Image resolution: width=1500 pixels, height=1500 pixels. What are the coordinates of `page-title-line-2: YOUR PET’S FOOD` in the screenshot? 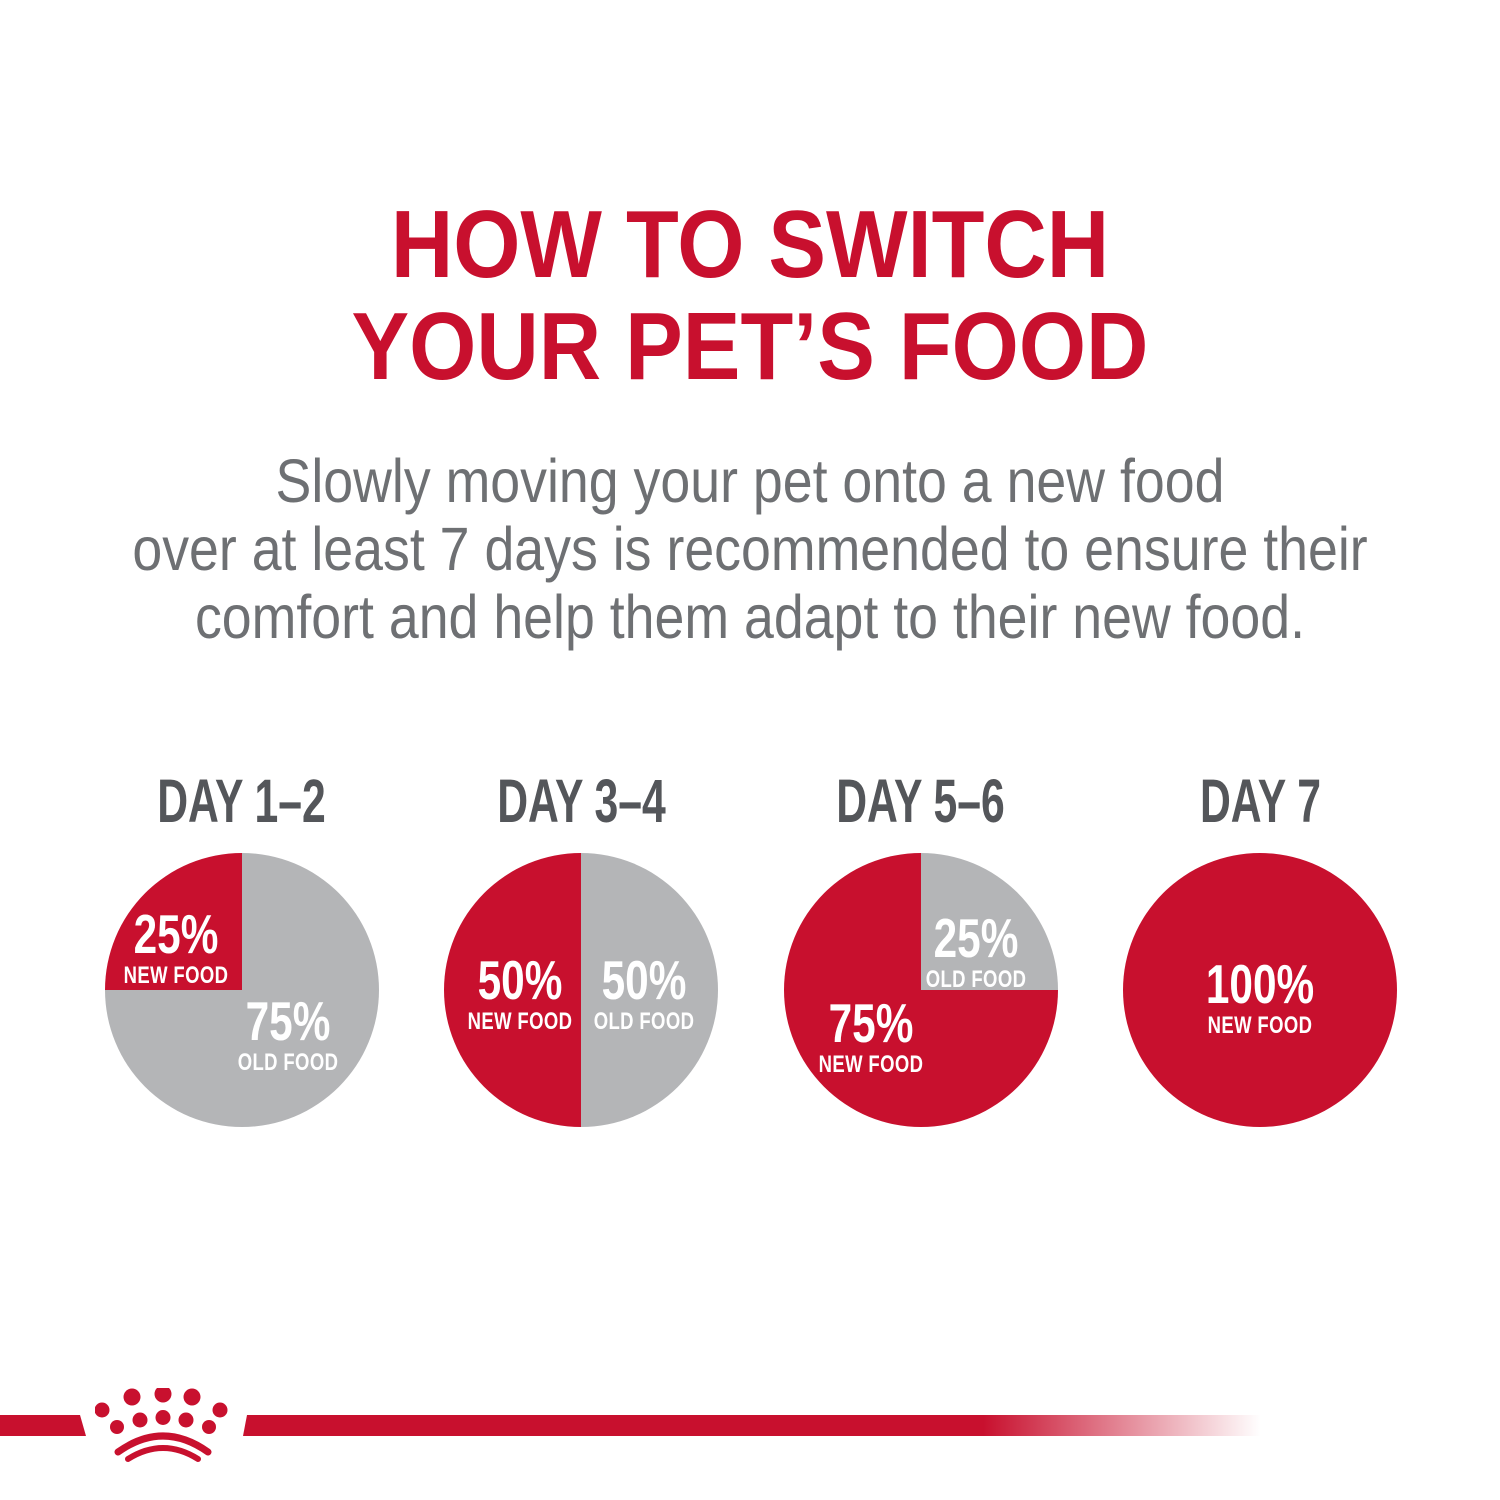 It's located at (750, 346).